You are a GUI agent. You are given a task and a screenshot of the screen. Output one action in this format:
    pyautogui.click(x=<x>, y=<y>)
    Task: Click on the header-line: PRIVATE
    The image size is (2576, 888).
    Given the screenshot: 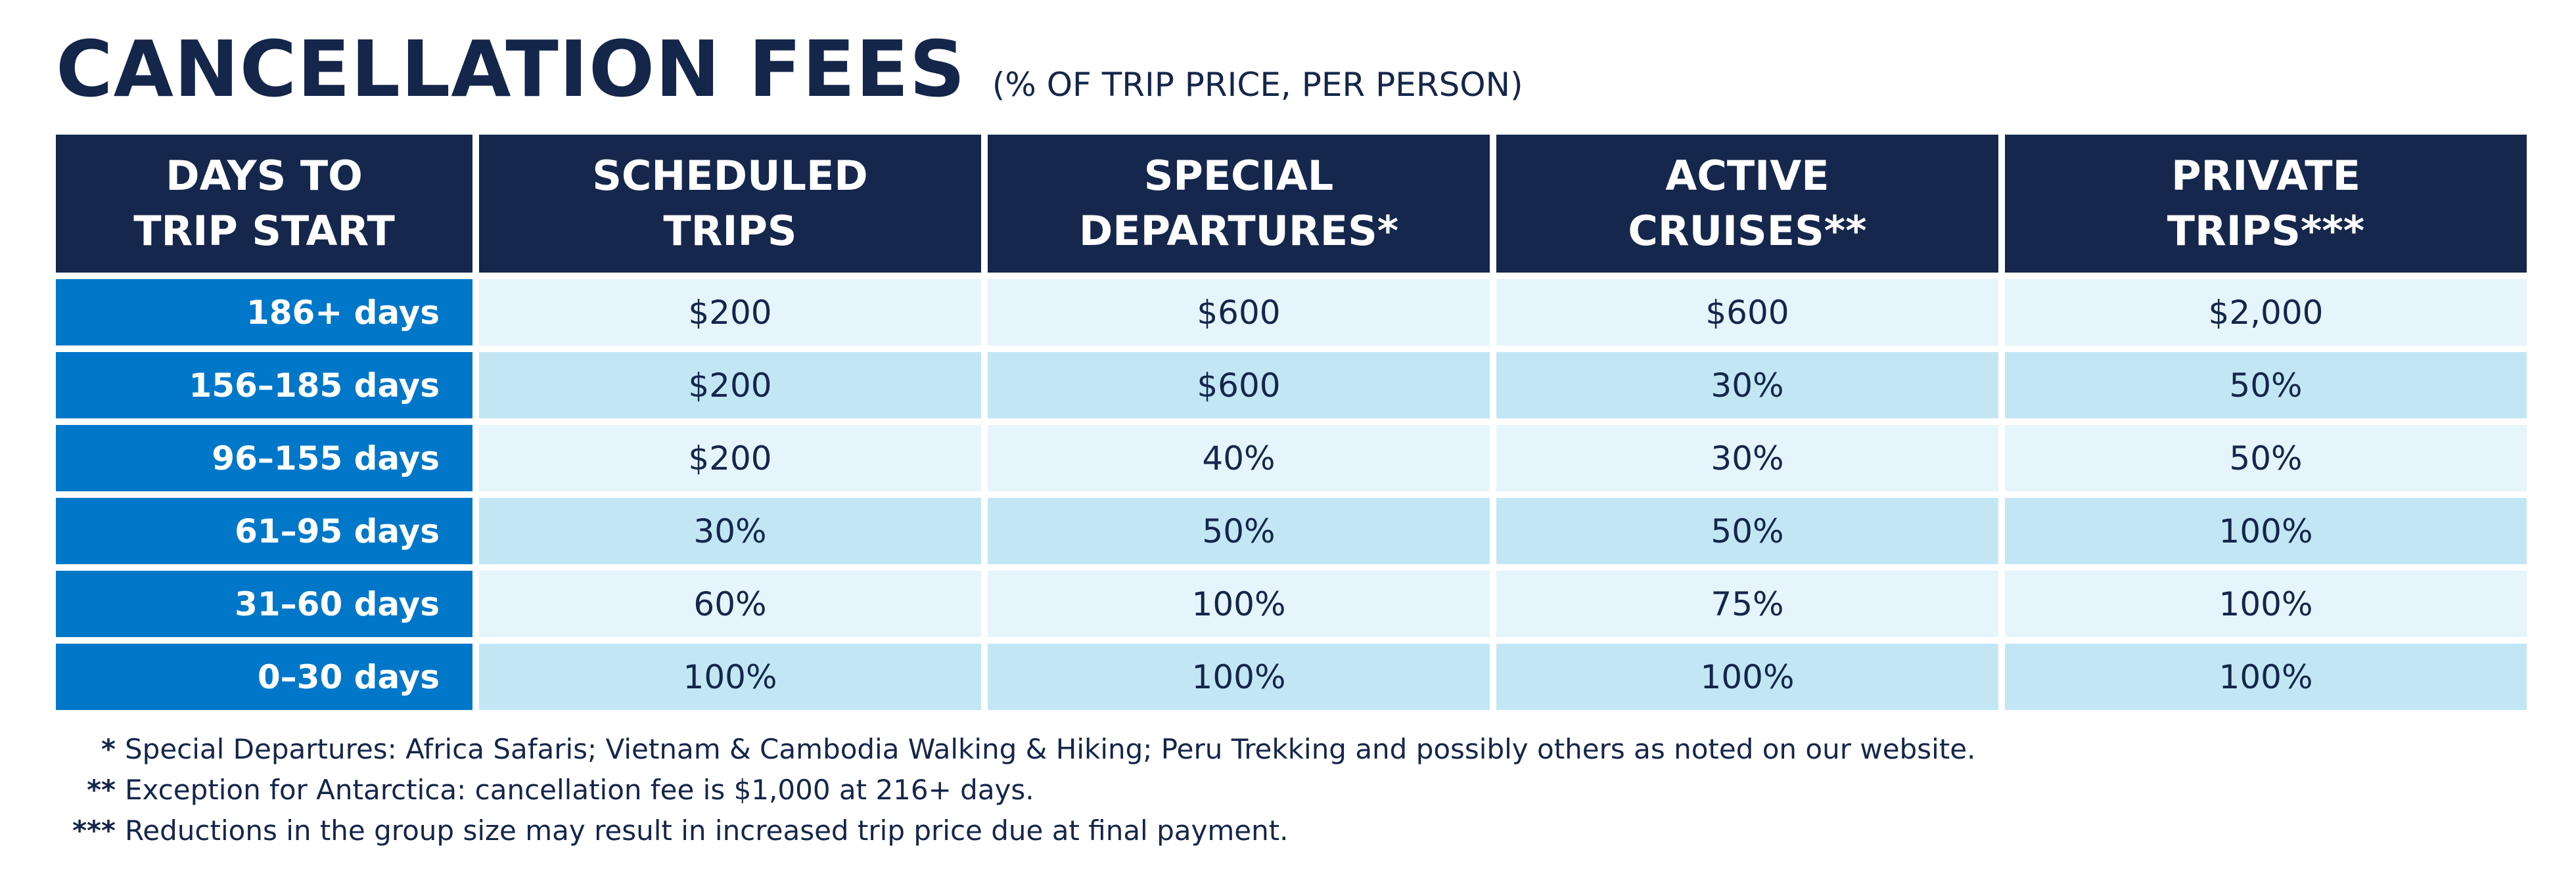 What is the action you would take?
    pyautogui.click(x=2265, y=176)
    